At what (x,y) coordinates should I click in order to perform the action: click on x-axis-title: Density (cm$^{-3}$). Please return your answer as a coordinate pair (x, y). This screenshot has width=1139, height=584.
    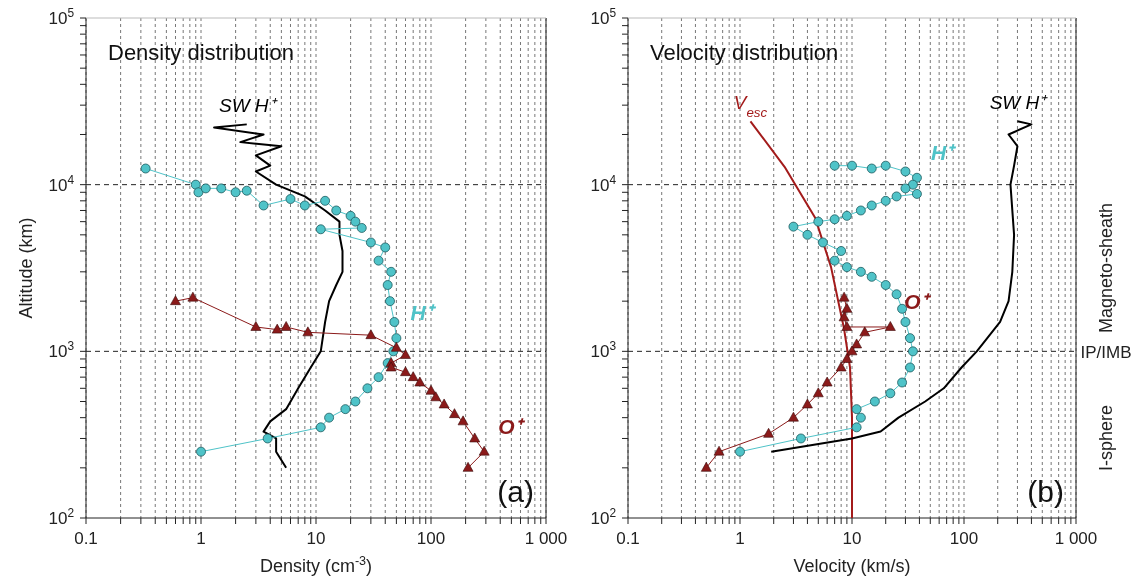
    Looking at the image, I should click on (316, 565).